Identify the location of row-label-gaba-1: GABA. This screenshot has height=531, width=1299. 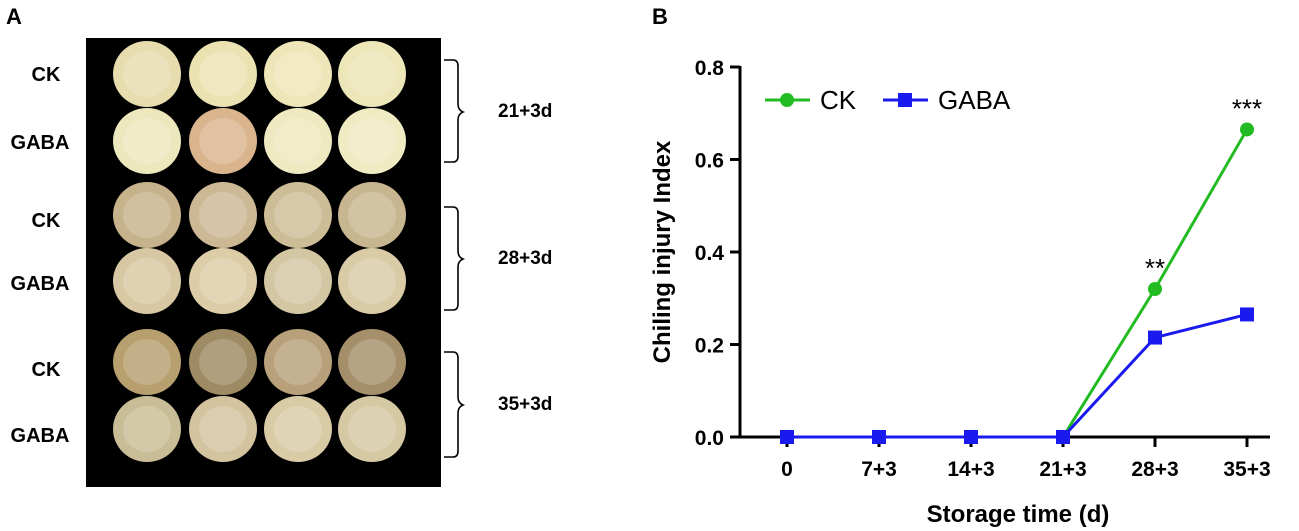
(40, 143).